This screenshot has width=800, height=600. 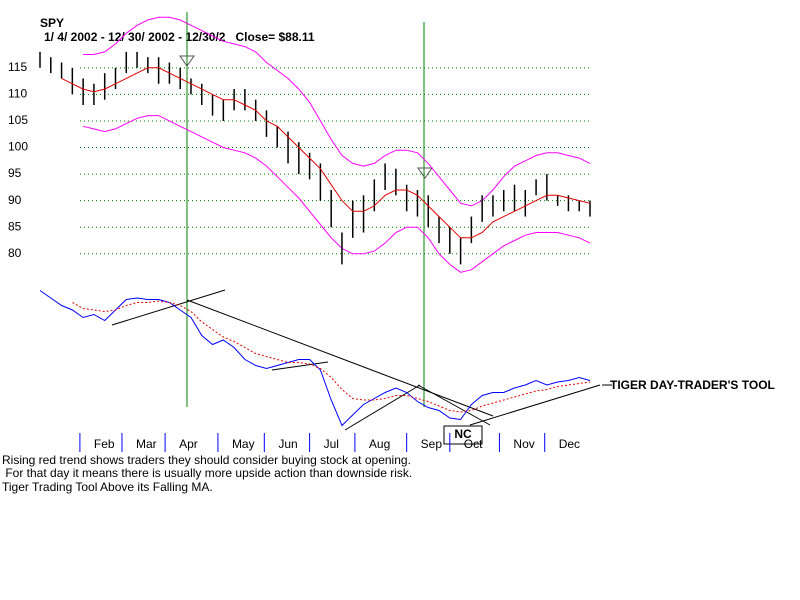 I want to click on chart-title: SPY, so click(x=52, y=23).